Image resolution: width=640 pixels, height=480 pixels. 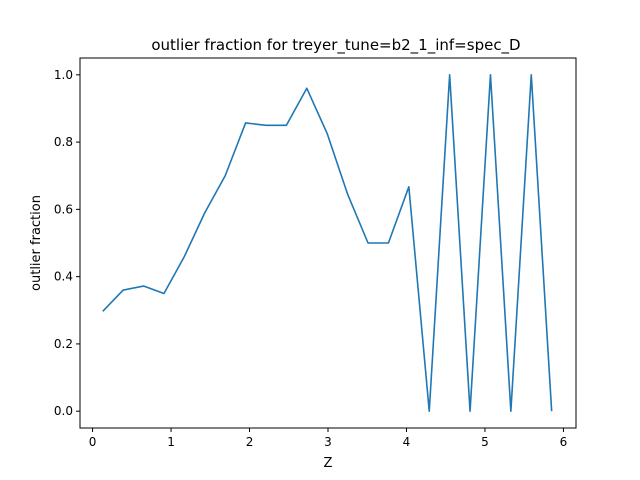 I want to click on y-tick-label: 0.4, so click(x=63, y=277).